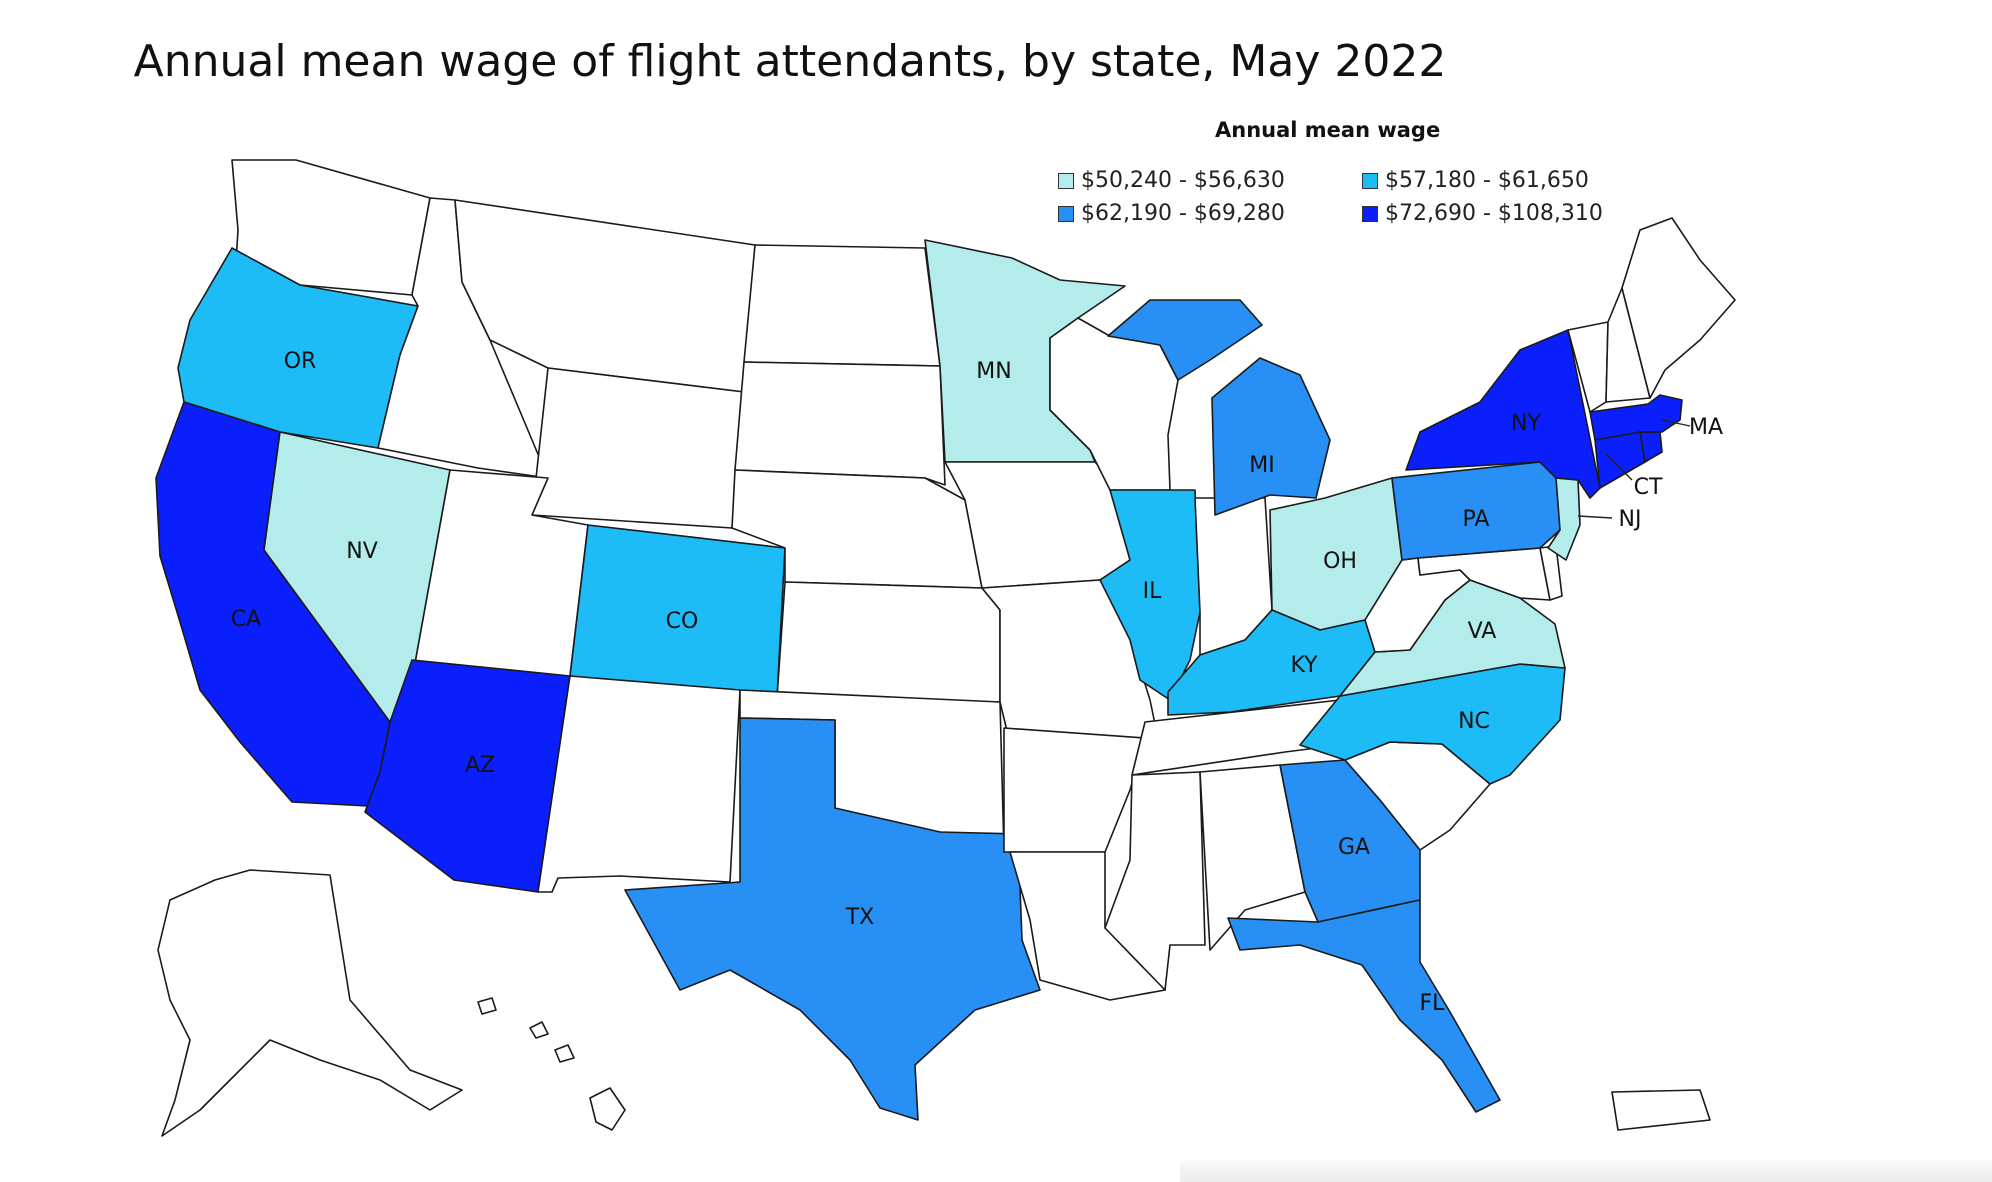  I want to click on leader-line-ct, so click(1619, 467).